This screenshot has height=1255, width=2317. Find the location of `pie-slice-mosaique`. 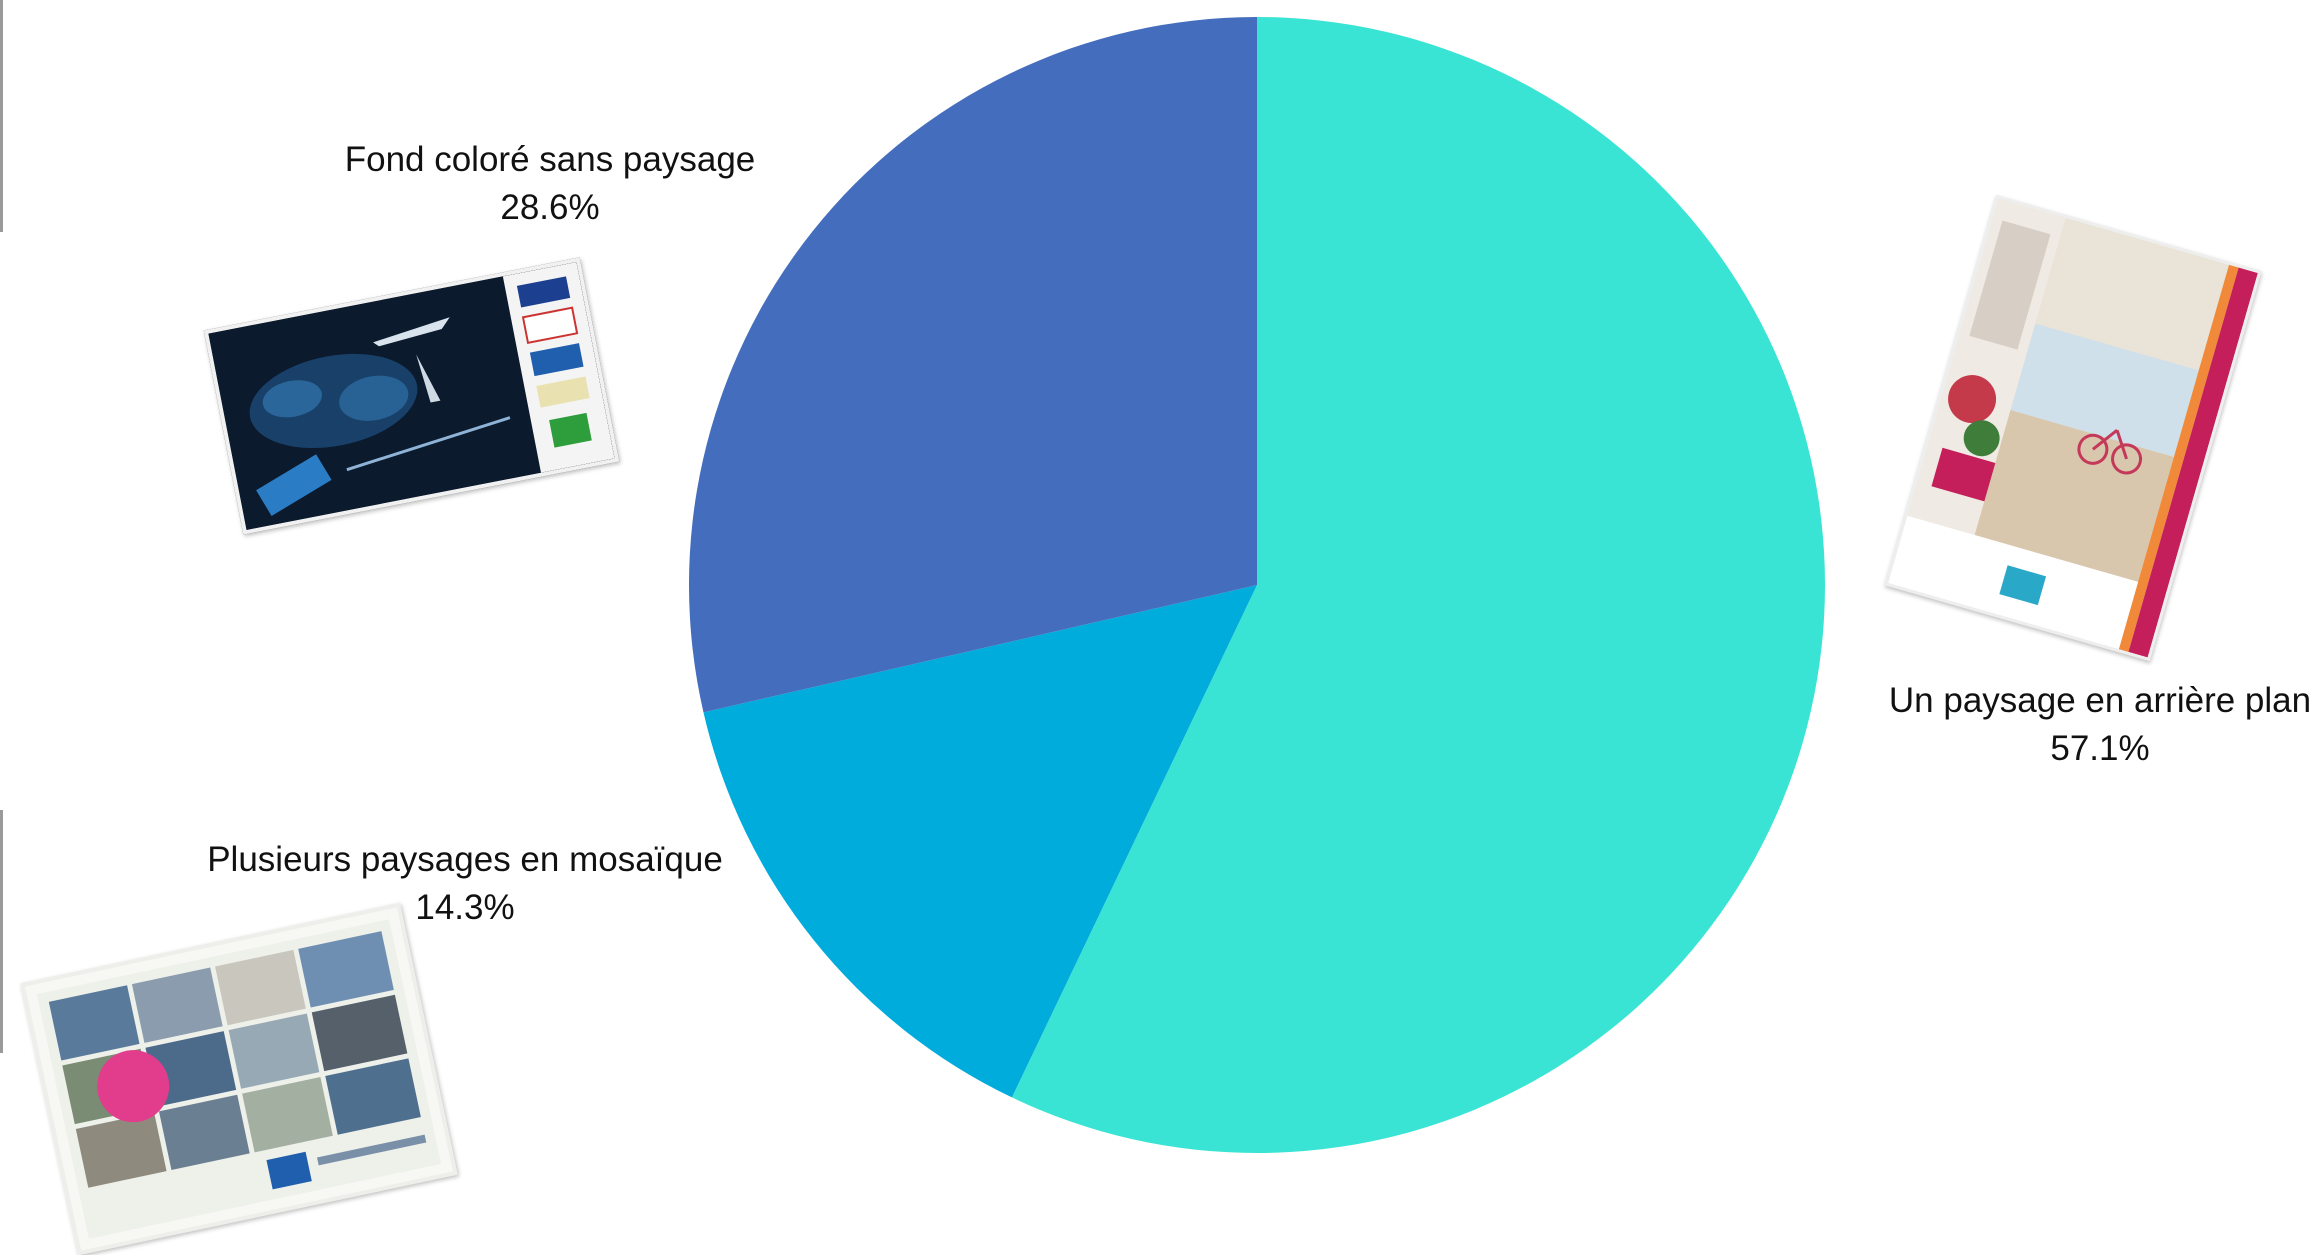

pie-slice-mosaique is located at coordinates (980, 841).